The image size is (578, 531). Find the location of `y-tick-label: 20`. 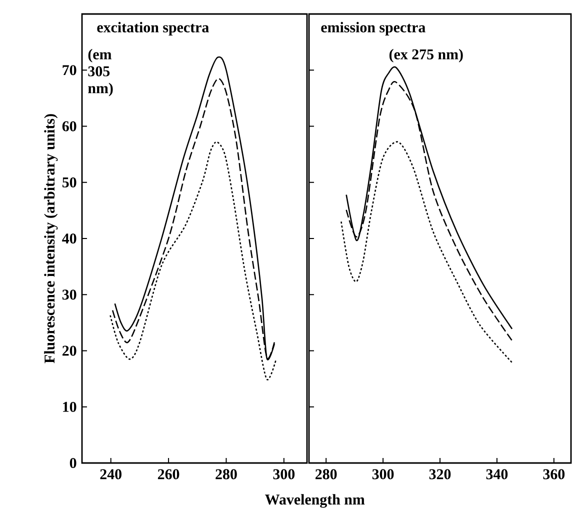

y-tick-label: 20 is located at coordinates (69, 351).